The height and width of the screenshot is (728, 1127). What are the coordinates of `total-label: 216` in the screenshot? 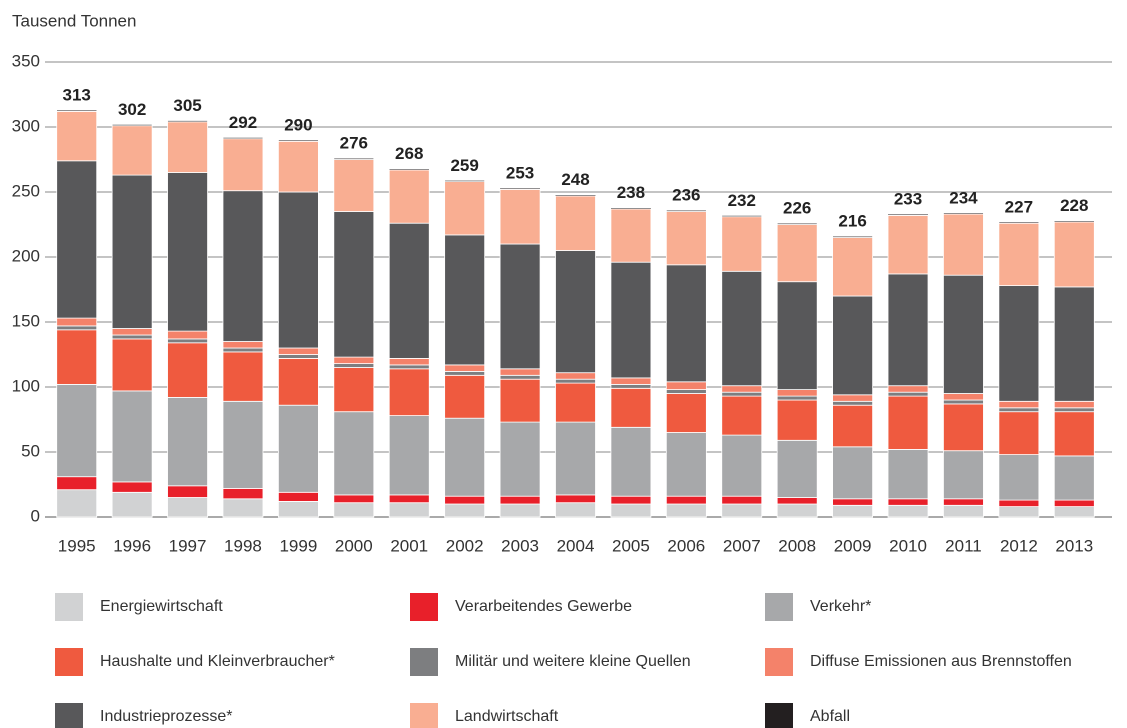 It's located at (852, 221).